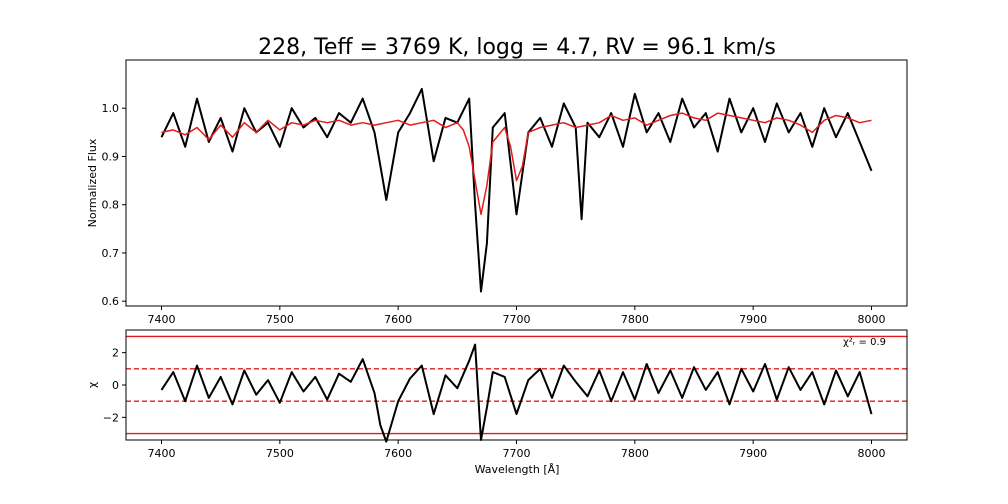 The width and height of the screenshot is (1008, 504). I want to click on flux-ytick-label-1: 0.7, so click(111, 253).